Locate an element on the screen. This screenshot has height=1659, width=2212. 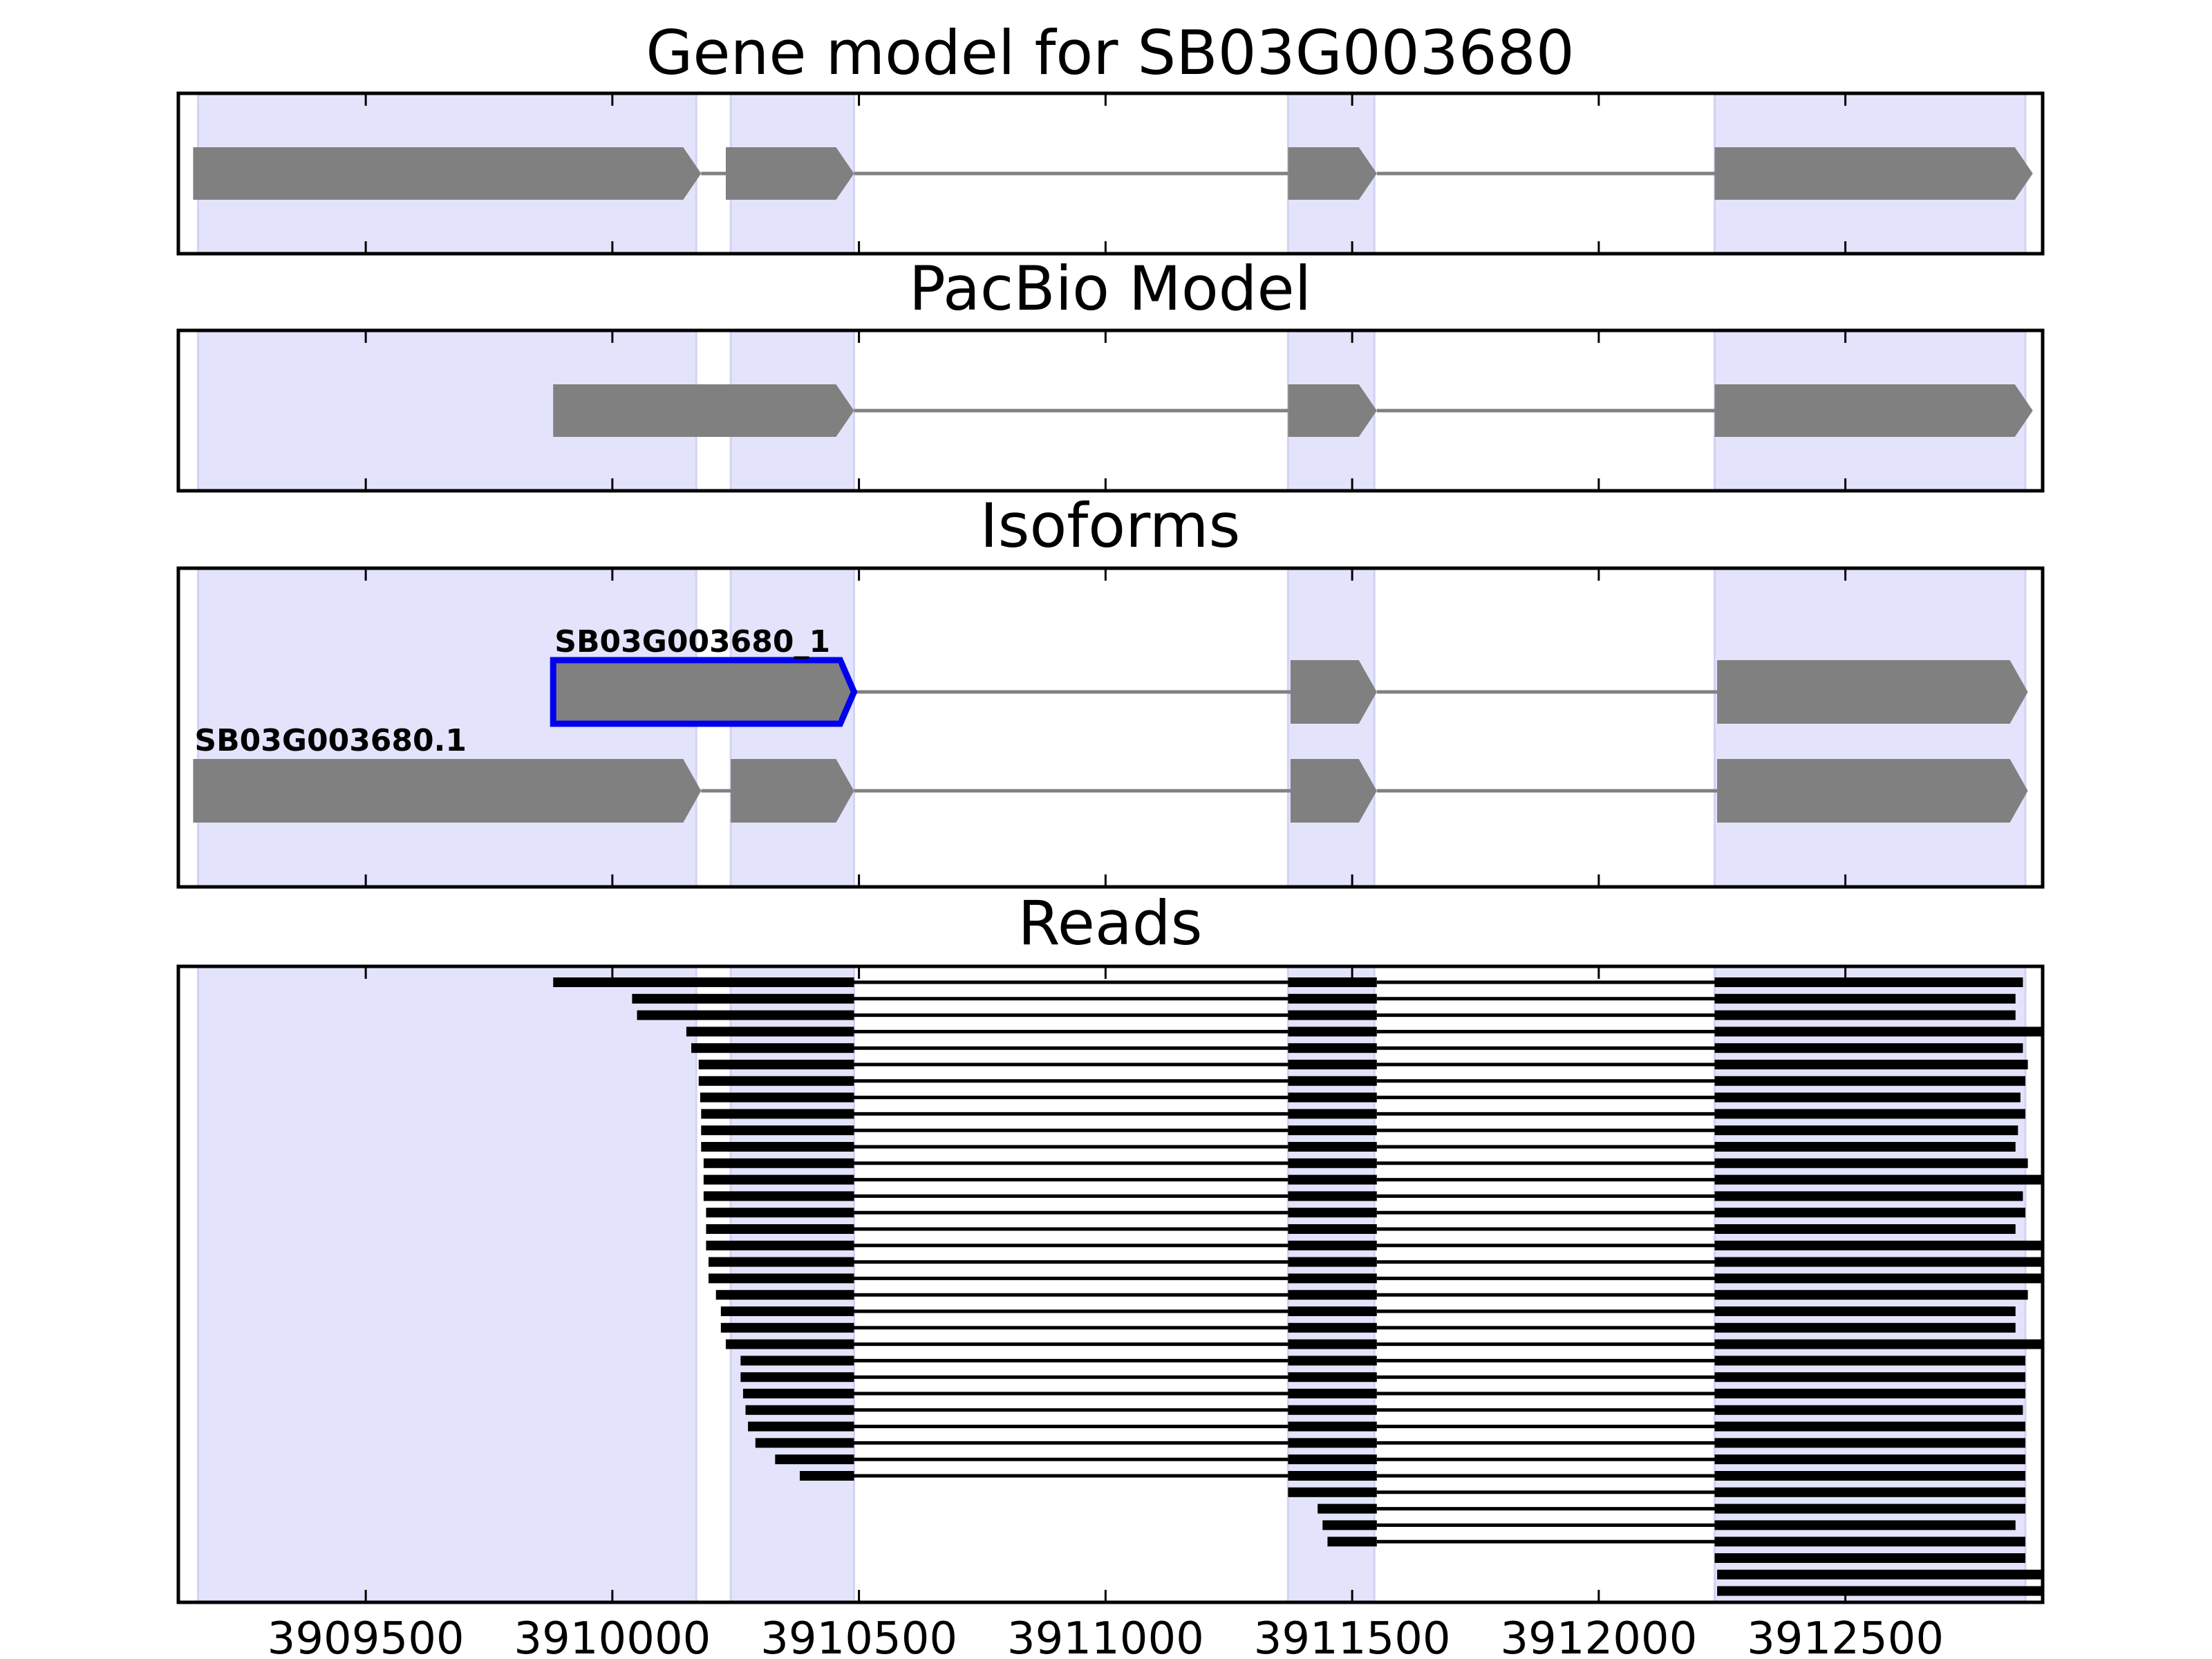
panel-frame is located at coordinates (1110, 411).